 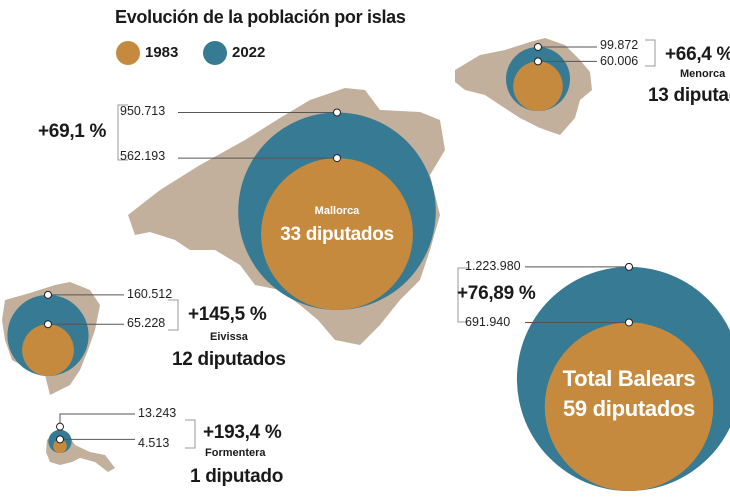 What do you see at coordinates (143, 111) in the screenshot?
I see `mallorca-2022-label: 950.713` at bounding box center [143, 111].